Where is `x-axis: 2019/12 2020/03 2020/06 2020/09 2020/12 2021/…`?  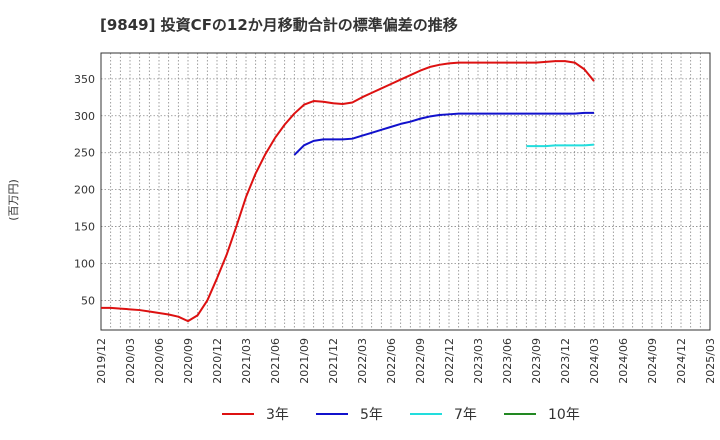 x-axis: 2019/12 2020/03 2020/06 2020/09 2020/12 2021/… is located at coordinates (406, 361).